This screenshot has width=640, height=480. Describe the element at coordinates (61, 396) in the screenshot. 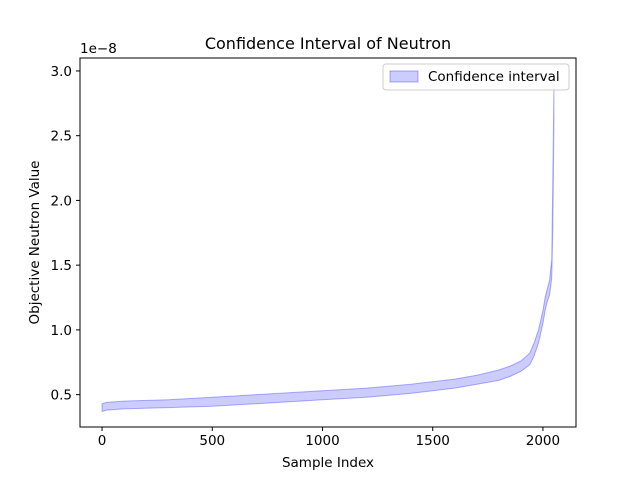

I see `y-tick-label: 0.5` at that location.